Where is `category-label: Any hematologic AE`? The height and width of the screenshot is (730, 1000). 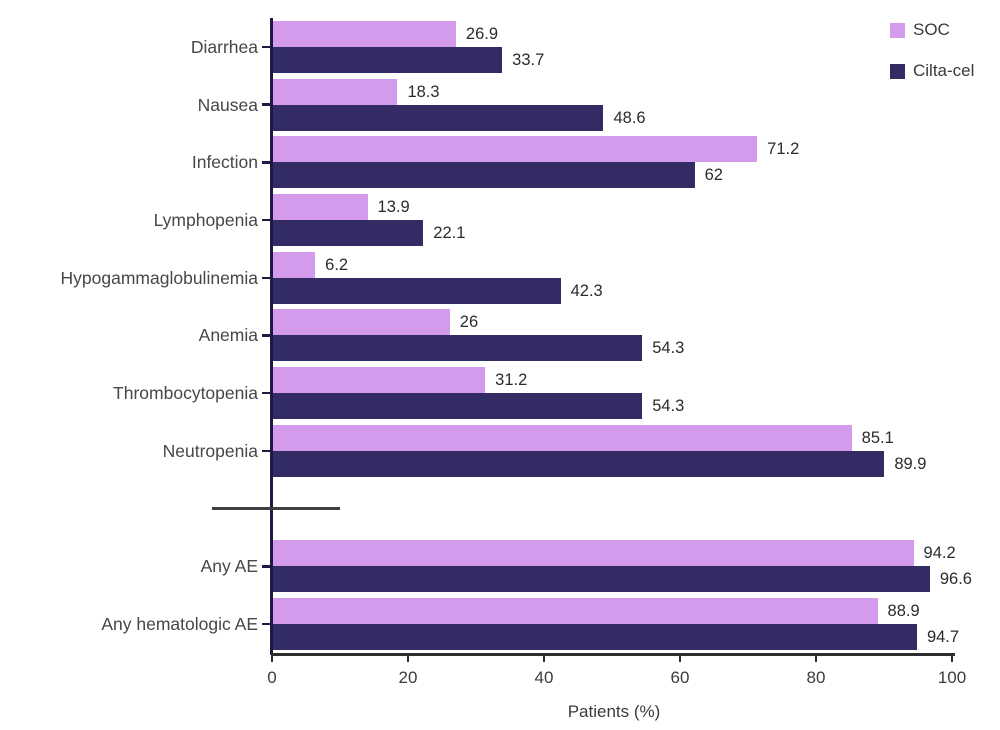 category-label: Any hematologic AE is located at coordinates (179, 624).